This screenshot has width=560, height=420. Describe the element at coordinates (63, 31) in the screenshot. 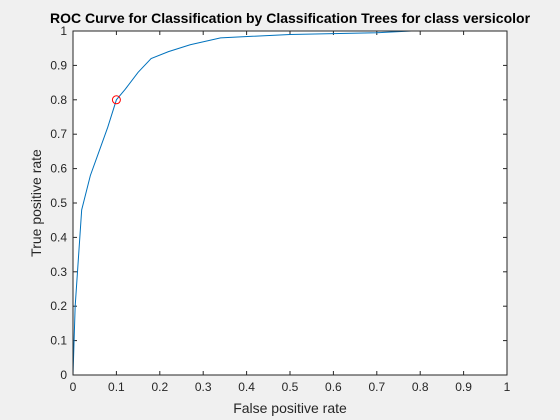

I see `y-tick-label: 1` at that location.